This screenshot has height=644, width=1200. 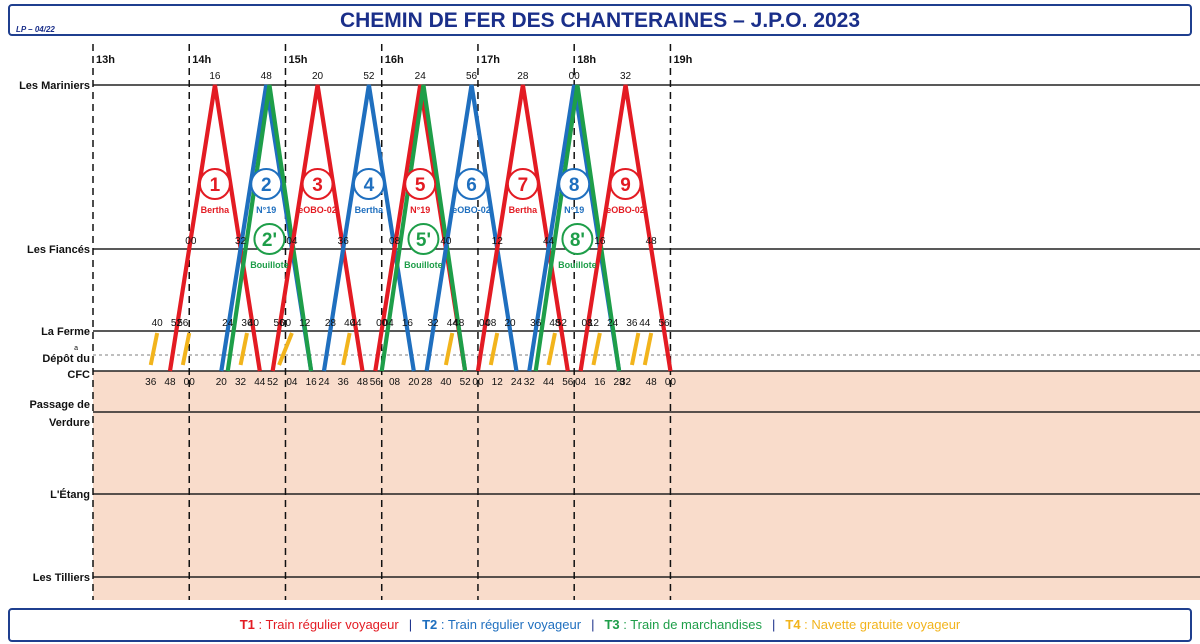 I want to click on train-number: 2', so click(x=269, y=240).